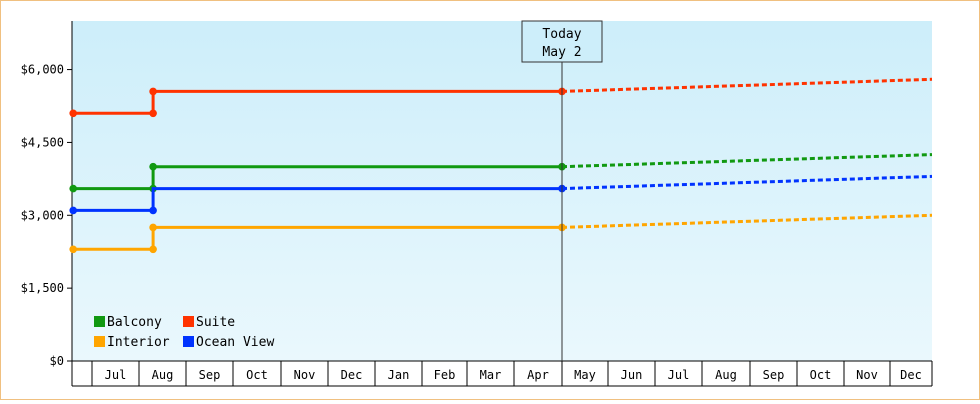 This screenshot has height=404, width=980. Describe the element at coordinates (747, 221) in the screenshot. I see `series-forecast-interior` at that location.